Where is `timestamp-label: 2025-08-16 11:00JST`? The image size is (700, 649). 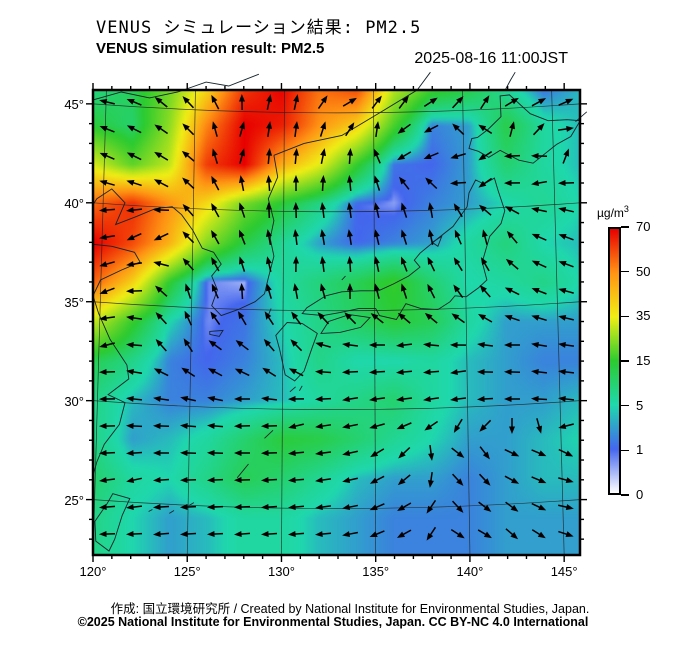 timestamp-label: 2025-08-16 11:00JST is located at coordinates (491, 58).